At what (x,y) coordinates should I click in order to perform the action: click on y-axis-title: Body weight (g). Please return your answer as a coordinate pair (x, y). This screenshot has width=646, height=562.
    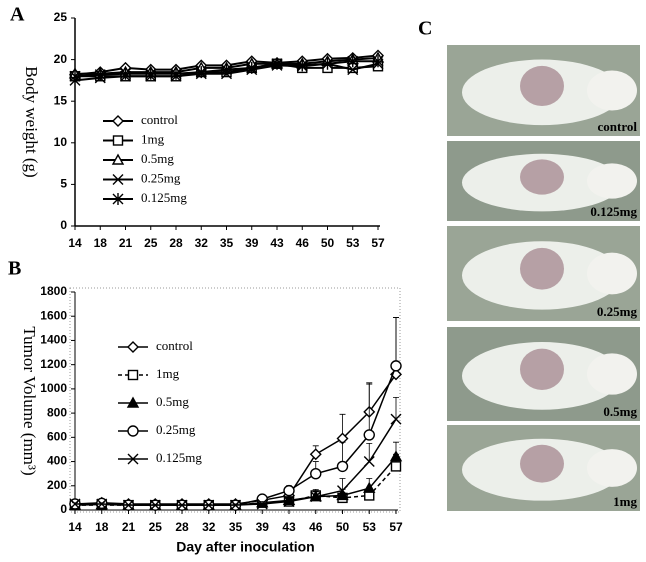
    Looking at the image, I should click on (31, 121).